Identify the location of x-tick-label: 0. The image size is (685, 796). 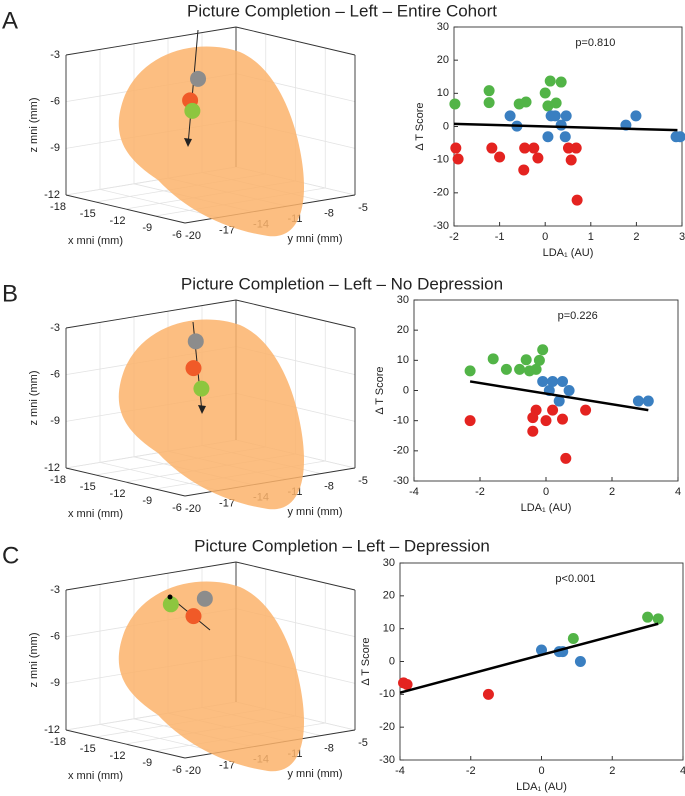
(546, 492).